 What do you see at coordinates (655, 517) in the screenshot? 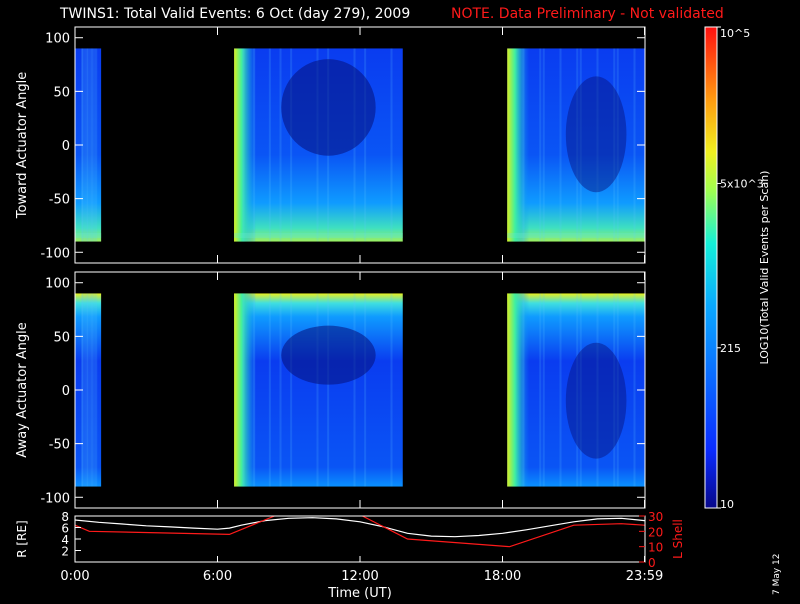
I see `orbit-y2-tick-label: 30` at bounding box center [655, 517].